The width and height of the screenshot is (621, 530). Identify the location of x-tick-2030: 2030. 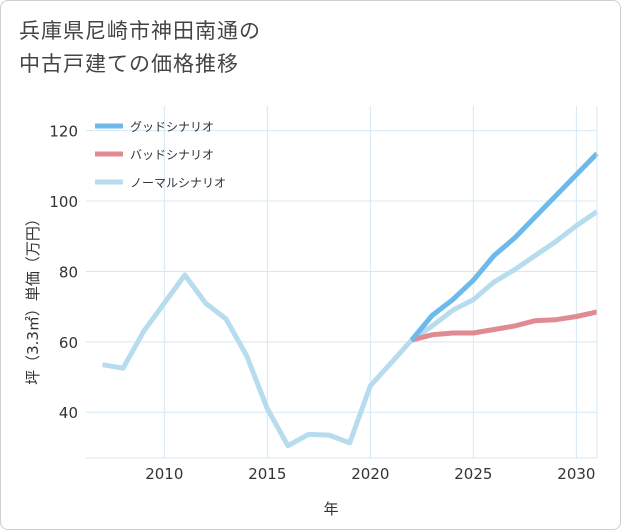
(576, 474).